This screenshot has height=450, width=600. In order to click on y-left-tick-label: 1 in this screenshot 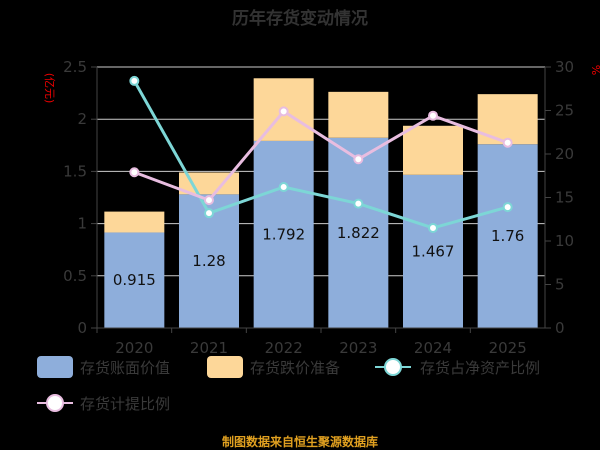, I will do `click(82, 224)`.